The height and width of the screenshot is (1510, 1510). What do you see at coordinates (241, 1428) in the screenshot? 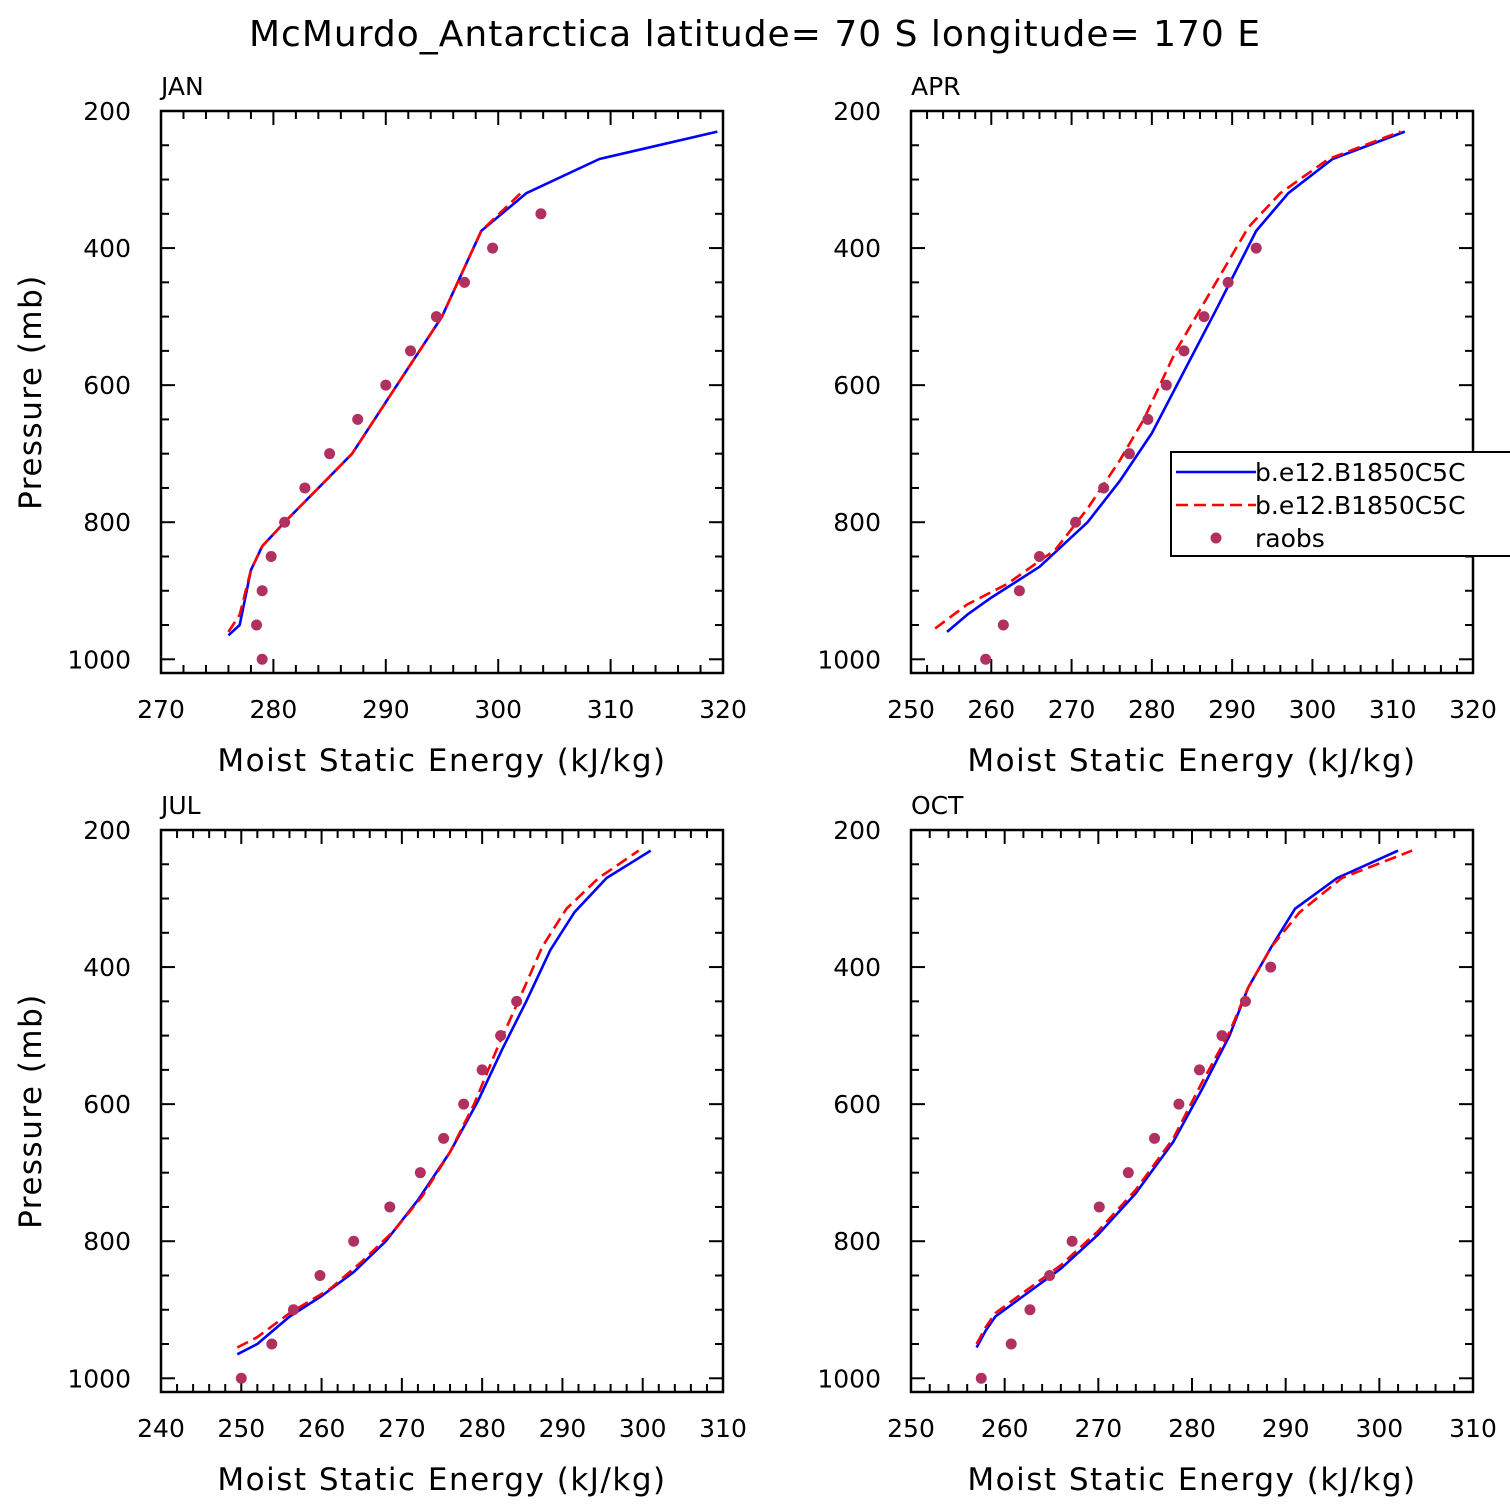
I see `x-tick-label: 250` at bounding box center [241, 1428].